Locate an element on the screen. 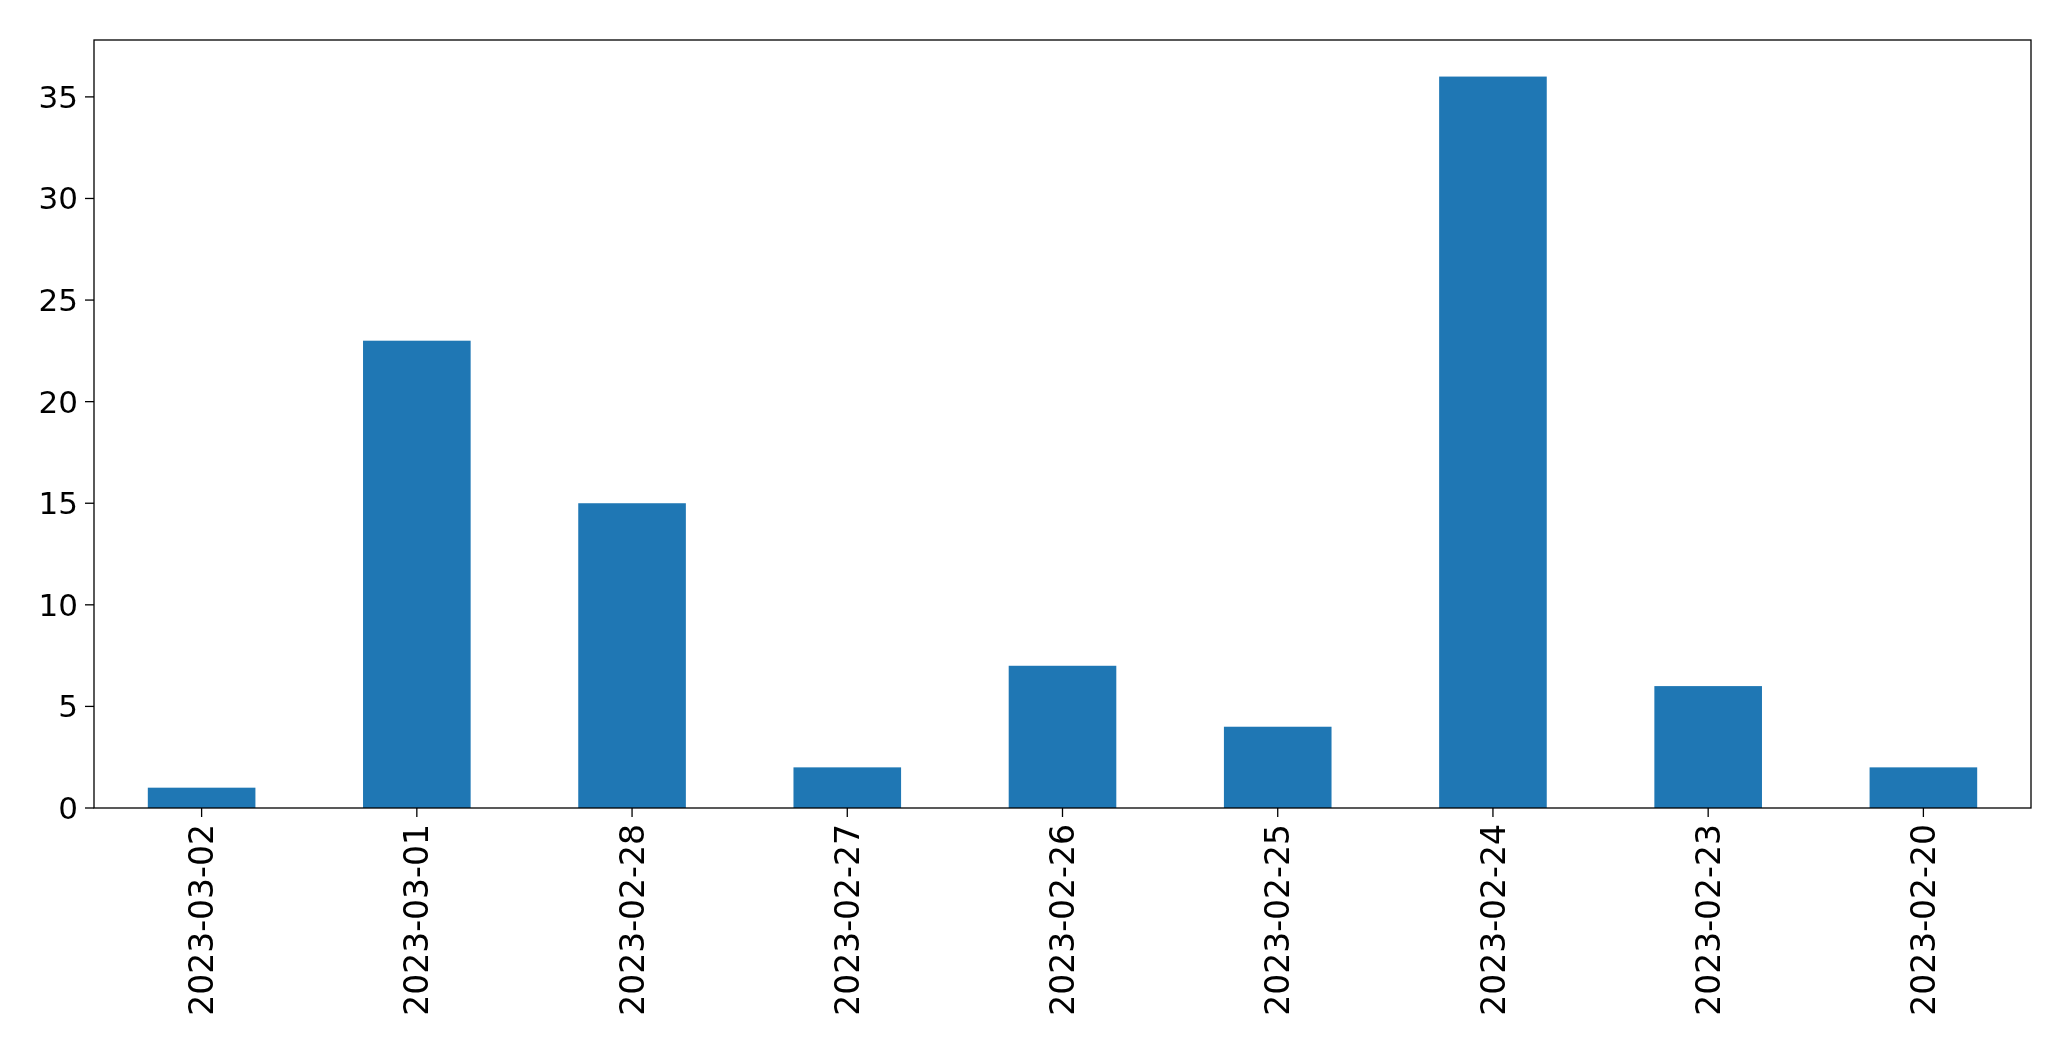 The image size is (2071, 1061). x-tick-label: 2023-02-20 is located at coordinates (1923, 920).